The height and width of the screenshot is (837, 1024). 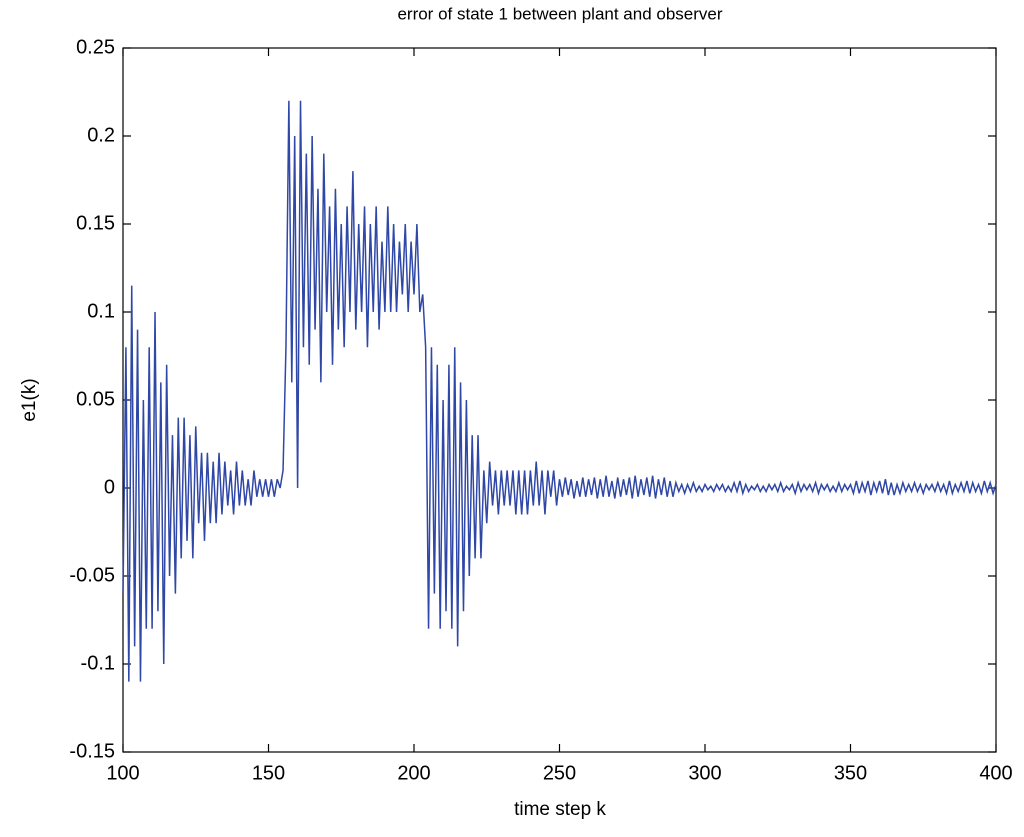 What do you see at coordinates (850, 773) in the screenshot?
I see `x-tick-label: 350` at bounding box center [850, 773].